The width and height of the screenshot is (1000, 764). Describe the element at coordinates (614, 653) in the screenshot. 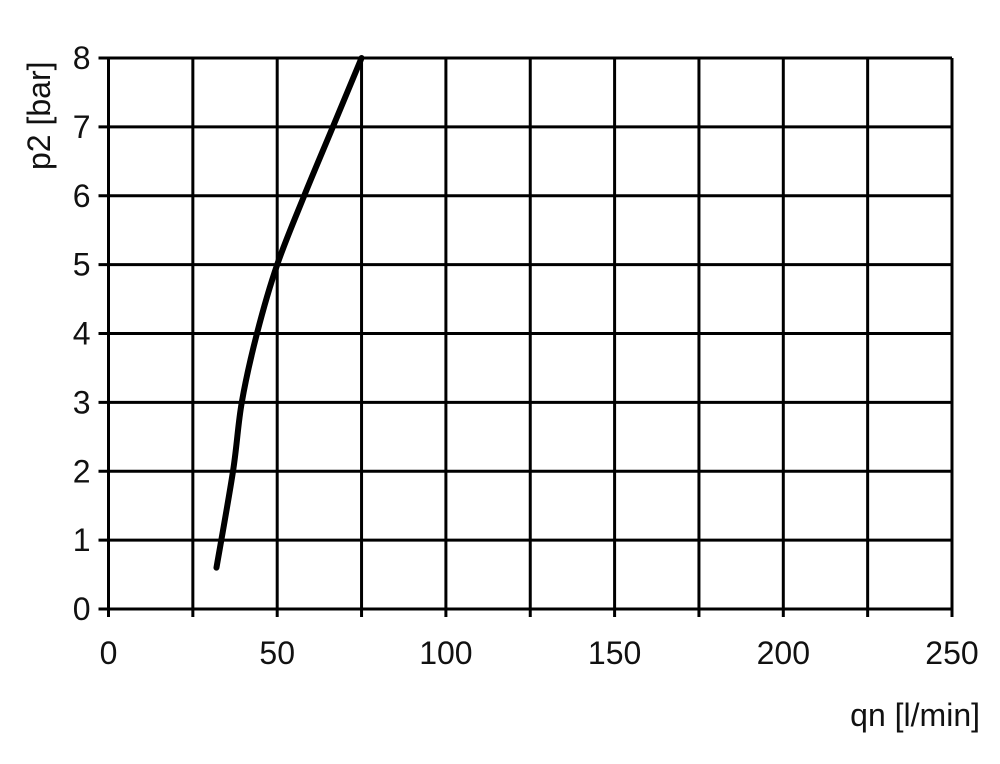

I see `x-tick-label: 150` at that location.